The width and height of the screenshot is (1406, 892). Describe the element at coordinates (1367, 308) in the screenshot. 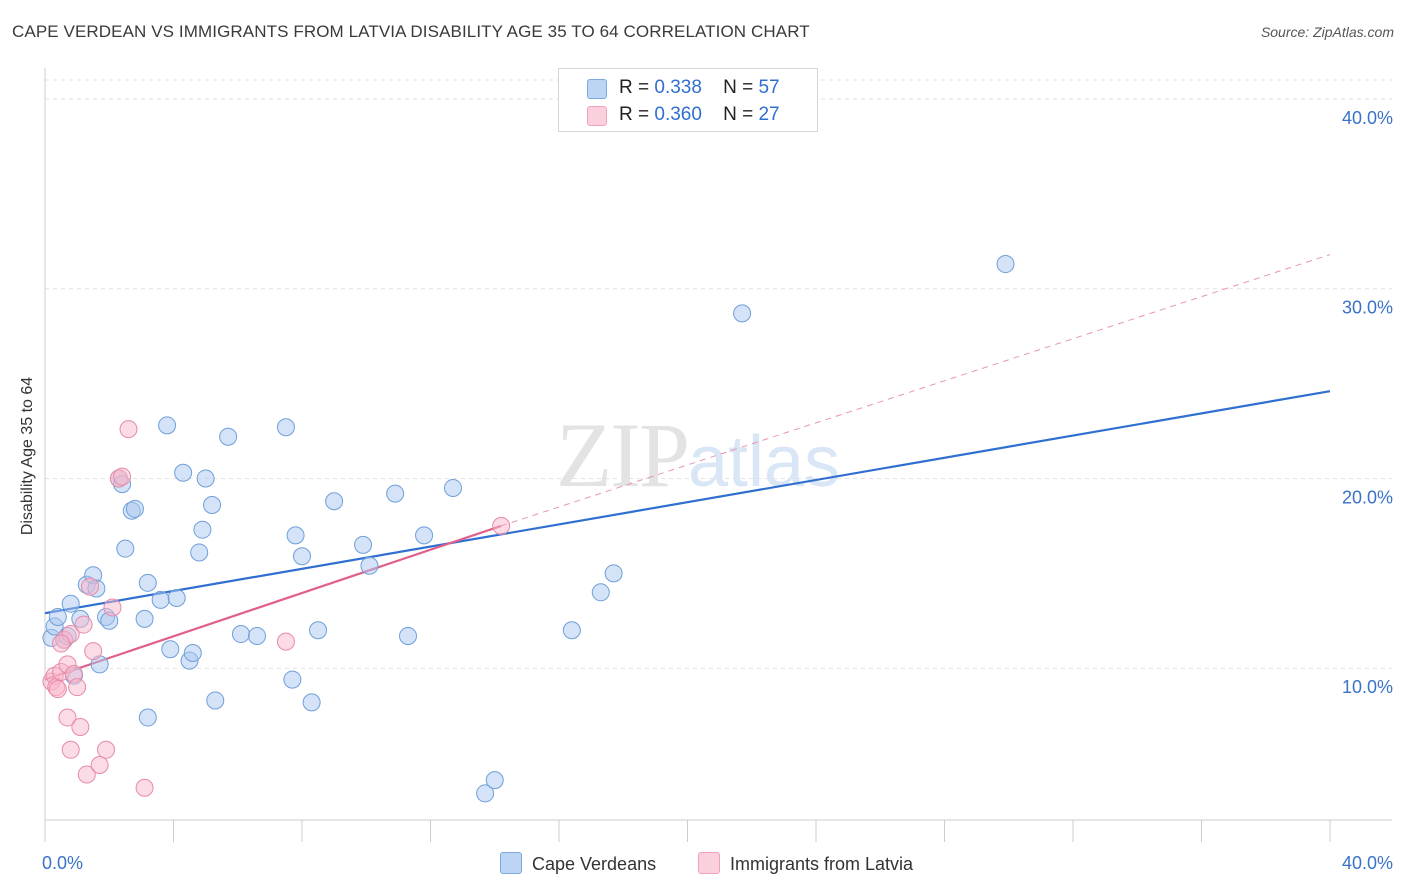

I see `y-tick-label: 30.0%` at that location.